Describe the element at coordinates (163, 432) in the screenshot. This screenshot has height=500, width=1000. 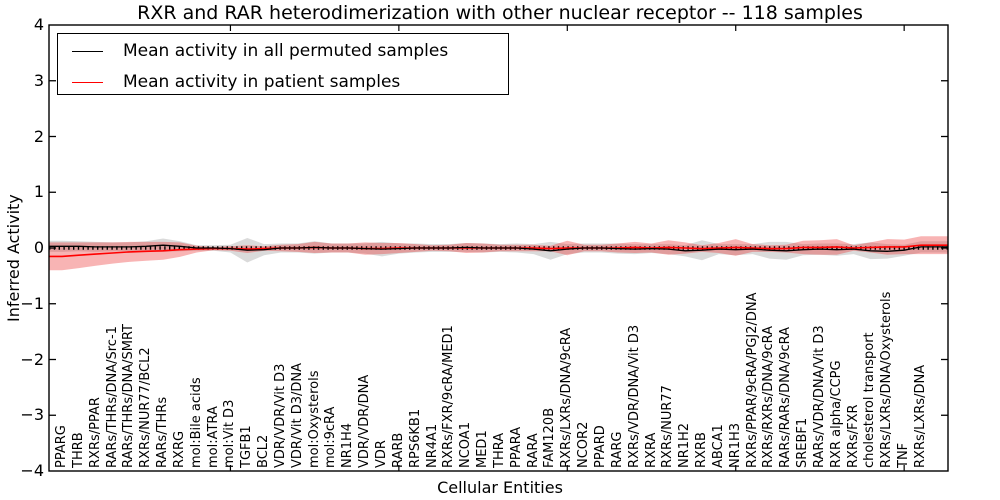
I see `x-tick-label: RARs/THRs` at that location.